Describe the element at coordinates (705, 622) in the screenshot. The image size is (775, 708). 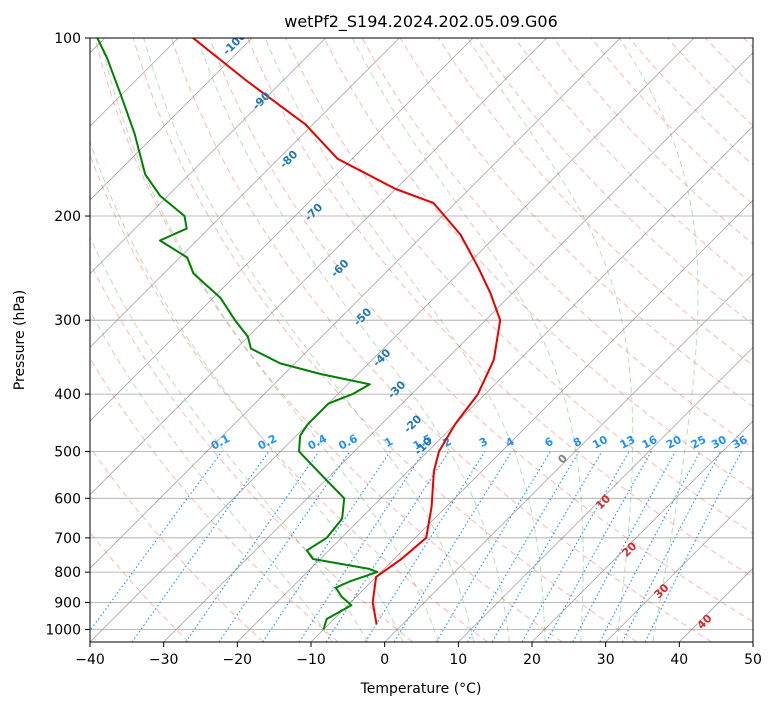
I see `adiabat-label: 40` at that location.